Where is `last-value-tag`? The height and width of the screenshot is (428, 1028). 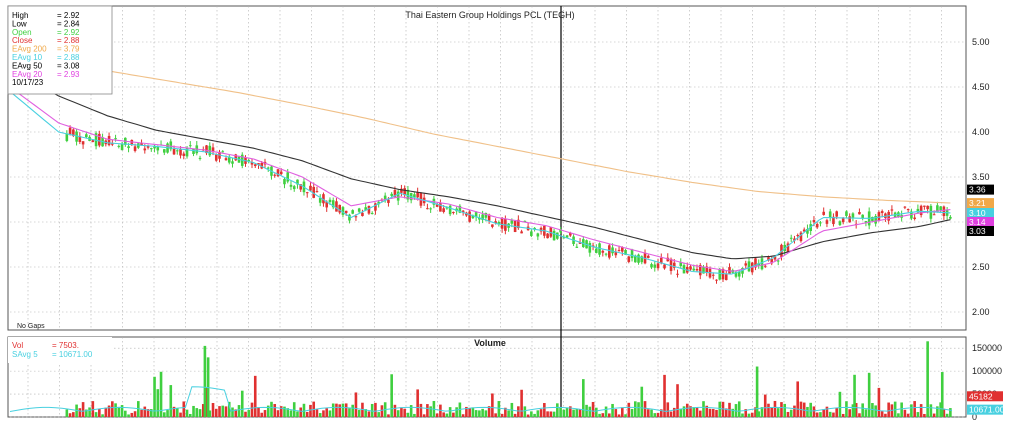
last-value-tag is located at coordinates (980, 213).